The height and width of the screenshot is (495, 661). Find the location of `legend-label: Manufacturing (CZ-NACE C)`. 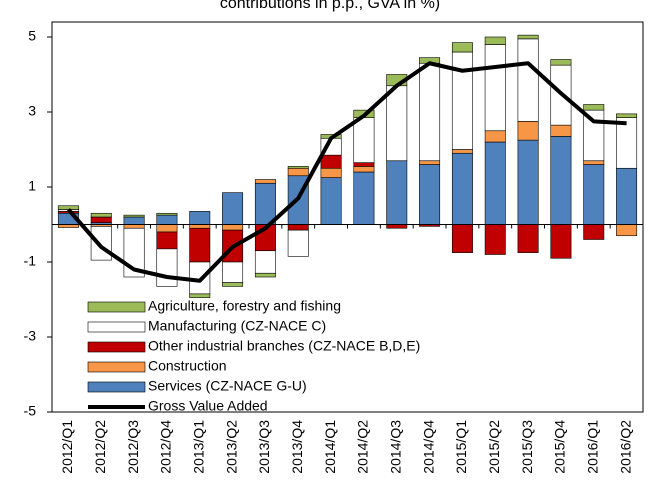

legend-label: Manufacturing (CZ-NACE C) is located at coordinates (237, 326).